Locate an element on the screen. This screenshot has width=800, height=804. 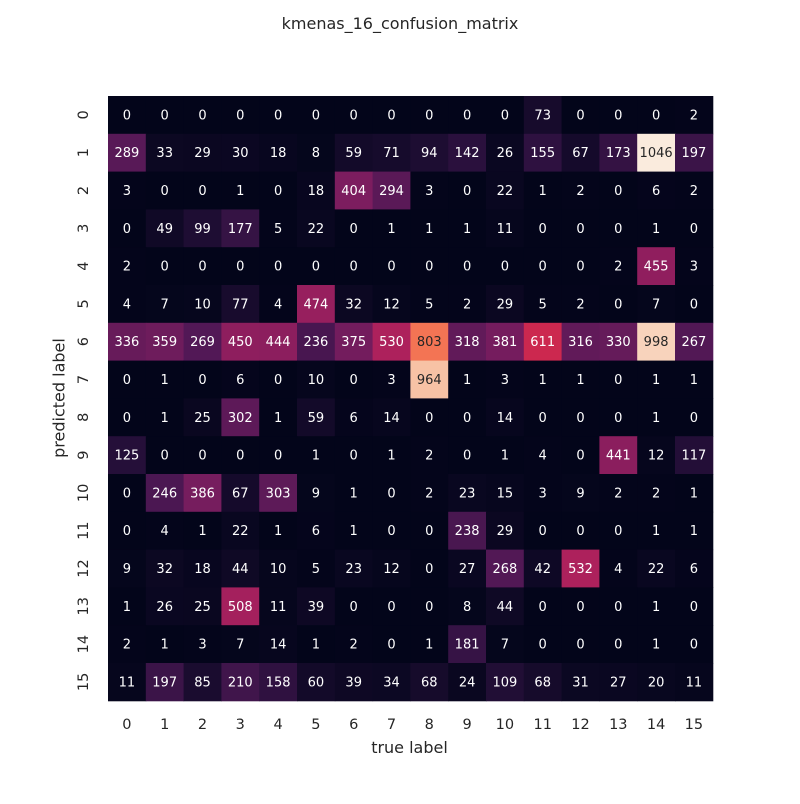
cell-value-label: 27 is located at coordinates (467, 569).